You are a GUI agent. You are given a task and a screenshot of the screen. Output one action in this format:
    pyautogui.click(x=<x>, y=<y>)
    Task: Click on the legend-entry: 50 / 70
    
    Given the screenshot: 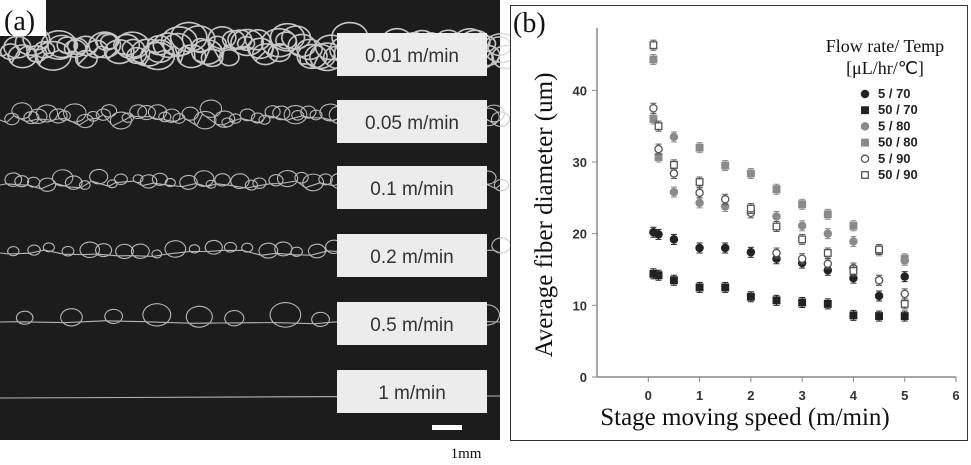 What is the action you would take?
    pyautogui.click(x=898, y=109)
    